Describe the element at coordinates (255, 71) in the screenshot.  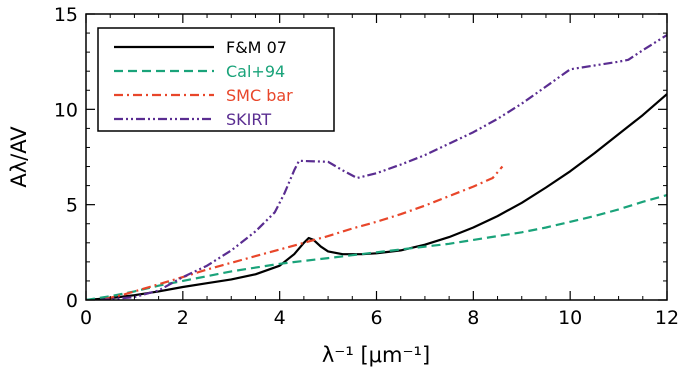
I see `legend-label-1: Cal+94` at that location.